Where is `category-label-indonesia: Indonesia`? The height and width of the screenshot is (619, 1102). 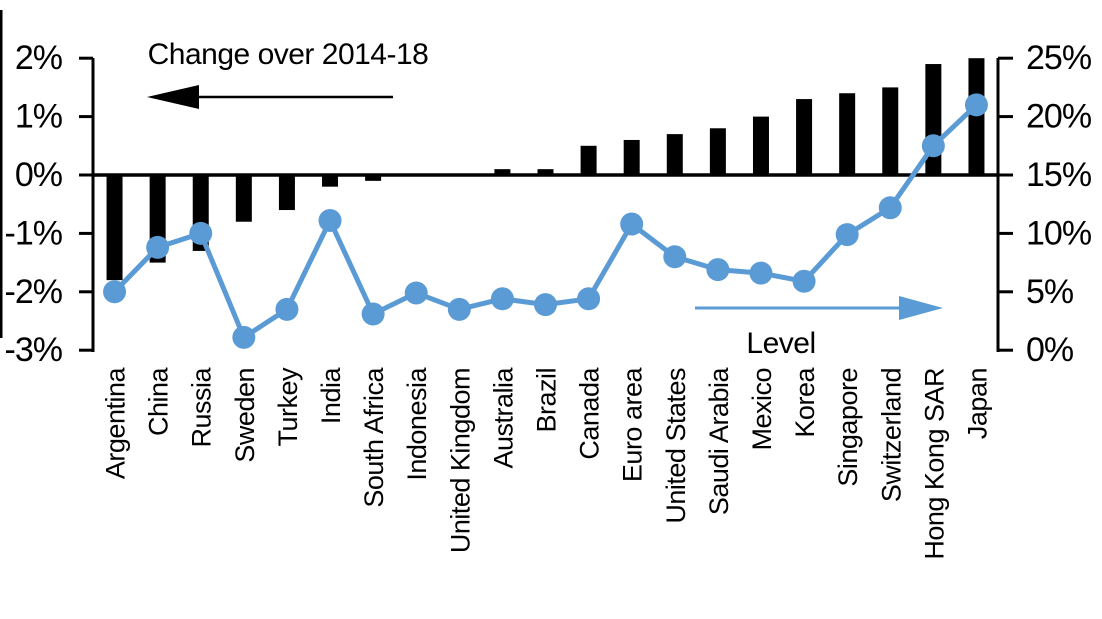
category-label-indonesia: Indonesia is located at coordinates (417, 424).